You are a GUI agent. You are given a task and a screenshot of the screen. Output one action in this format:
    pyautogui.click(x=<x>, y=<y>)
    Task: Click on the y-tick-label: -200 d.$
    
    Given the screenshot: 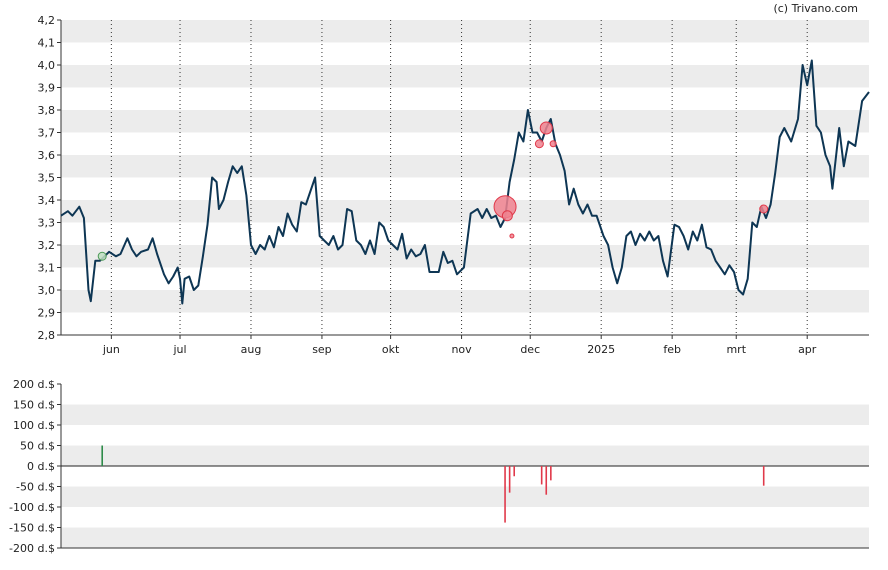 What is the action you would take?
    pyautogui.click(x=32, y=548)
    